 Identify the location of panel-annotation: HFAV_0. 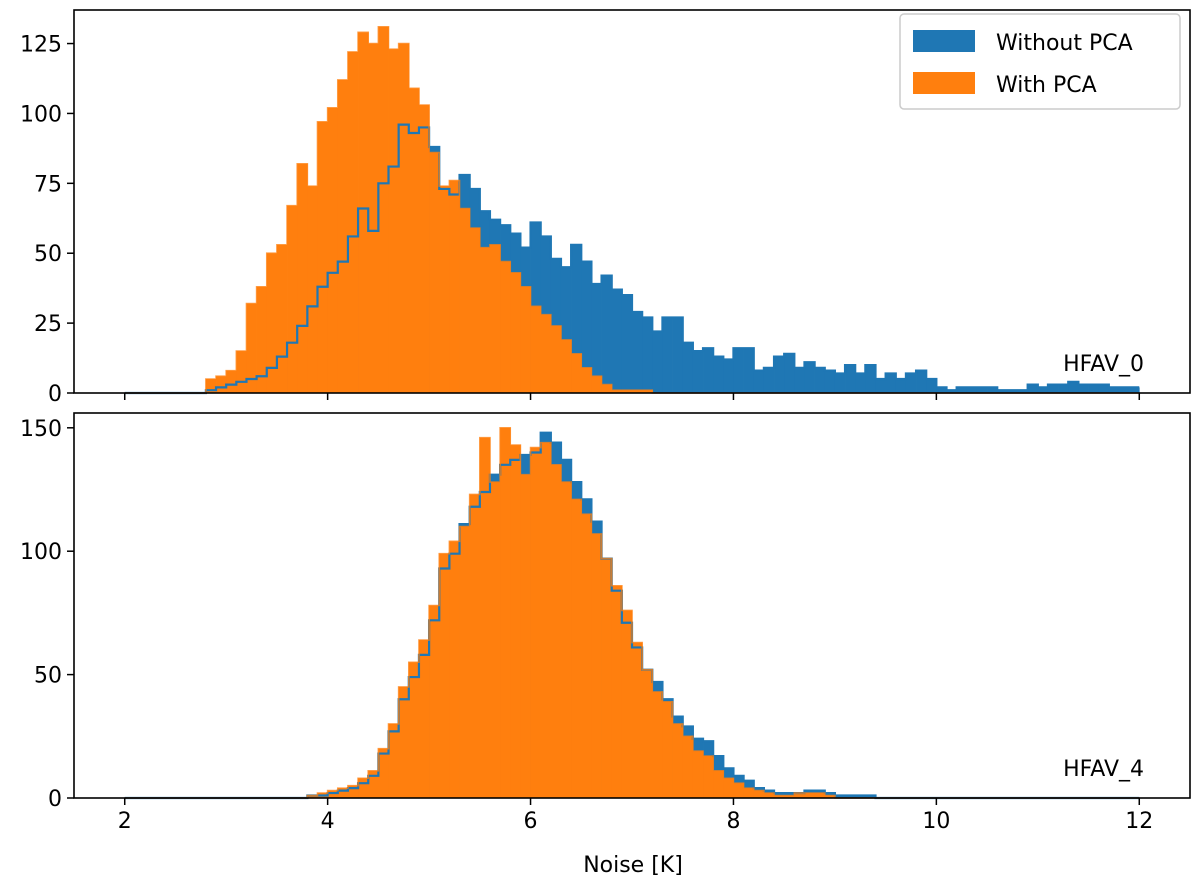
(1103, 364).